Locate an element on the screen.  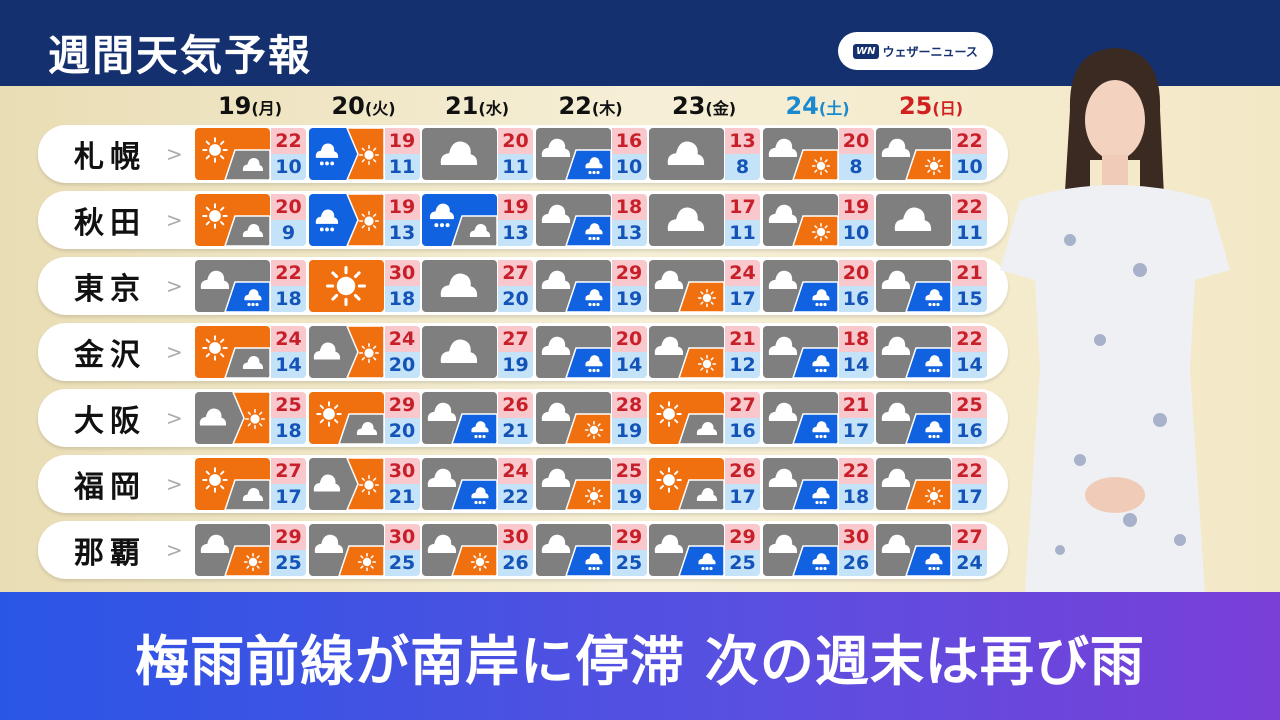
forecast-cell: 22 17 is located at coordinates (931, 484).